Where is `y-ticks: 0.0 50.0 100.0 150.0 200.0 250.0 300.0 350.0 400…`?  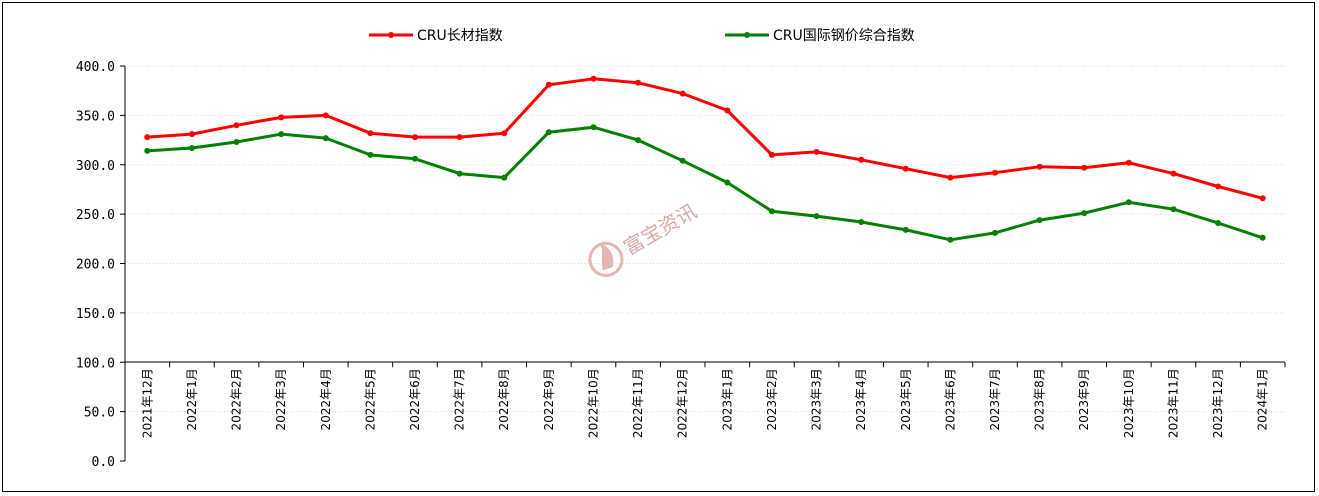 y-ticks: 0.0 50.0 100.0 150.0 200.0 250.0 300.0 350.0 400… is located at coordinates (100, 265).